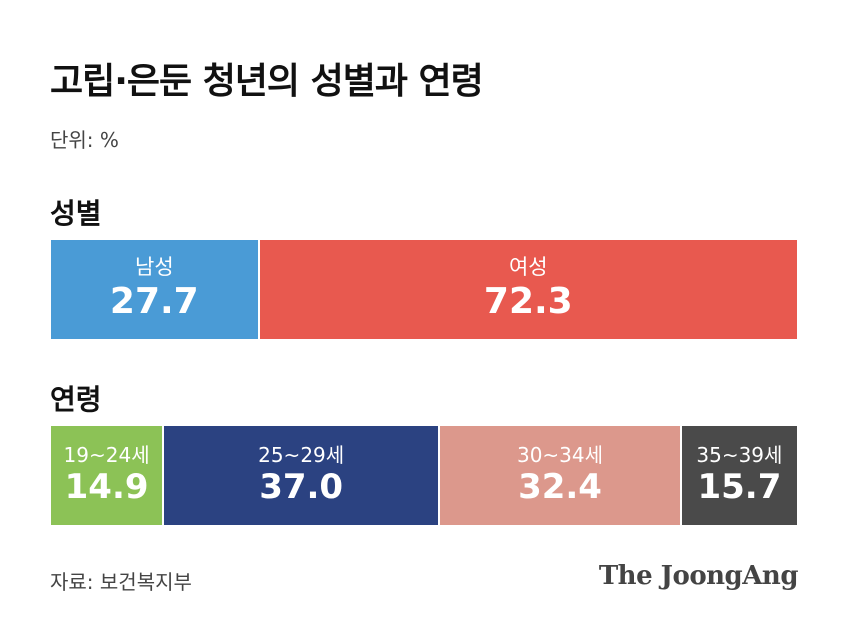 The width and height of the screenshot is (850, 641). What do you see at coordinates (267, 81) in the screenshot?
I see `chart-title: 고립·은둔 청년의 성별과 연령` at bounding box center [267, 81].